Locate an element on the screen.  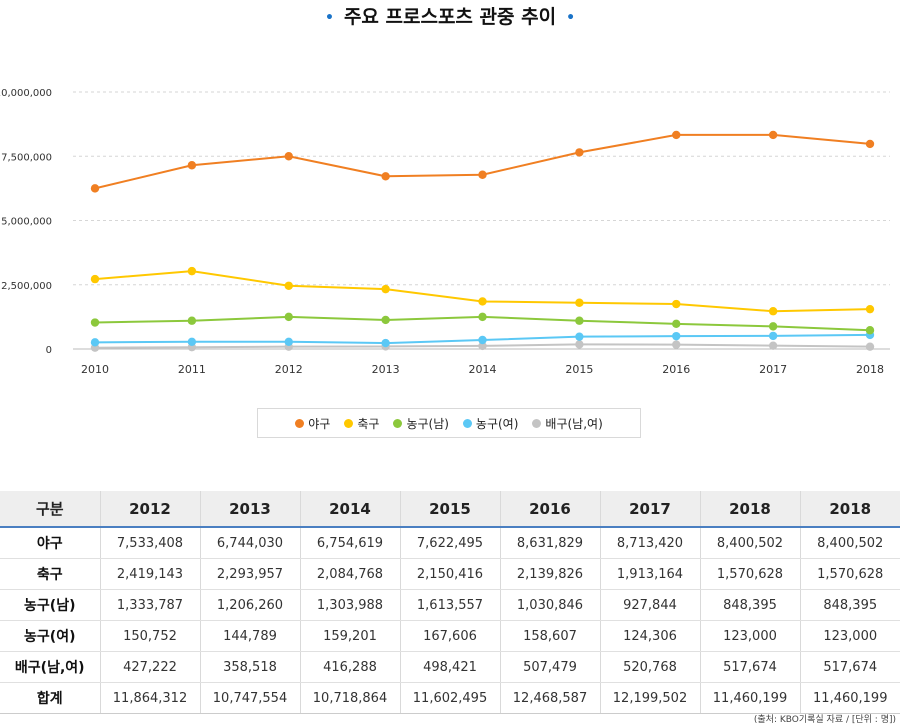
table-cell: 144,789 is located at coordinates (249, 636).